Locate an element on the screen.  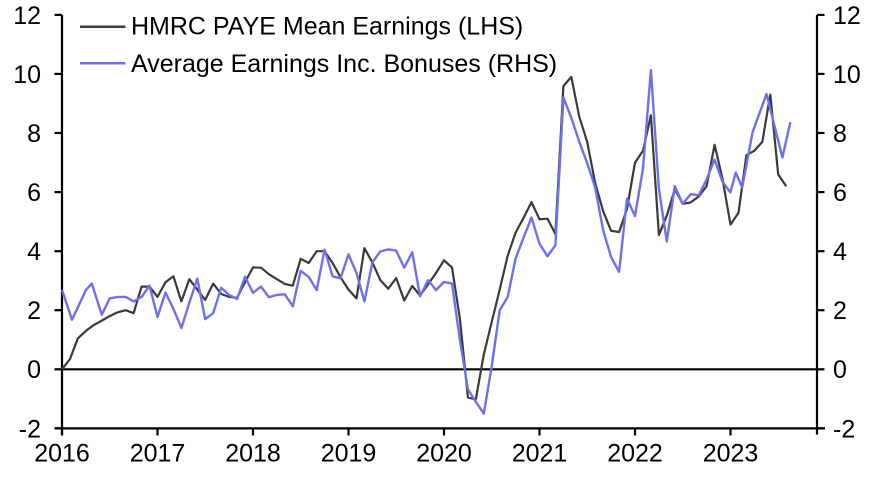
svg-text: 2019 is located at coordinates (349, 454).